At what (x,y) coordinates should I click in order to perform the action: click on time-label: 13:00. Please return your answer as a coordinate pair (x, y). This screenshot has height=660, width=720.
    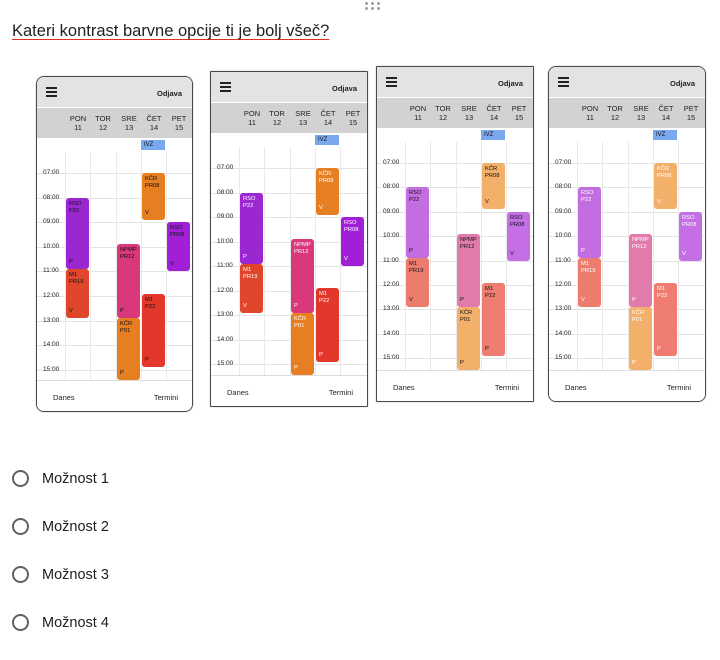
    Looking at the image, I should click on (563, 309).